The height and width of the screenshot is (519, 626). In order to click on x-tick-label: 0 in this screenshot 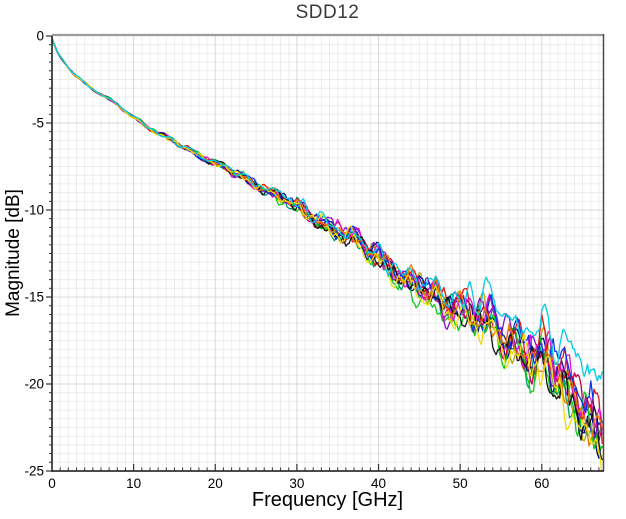, I will do `click(52, 483)`.